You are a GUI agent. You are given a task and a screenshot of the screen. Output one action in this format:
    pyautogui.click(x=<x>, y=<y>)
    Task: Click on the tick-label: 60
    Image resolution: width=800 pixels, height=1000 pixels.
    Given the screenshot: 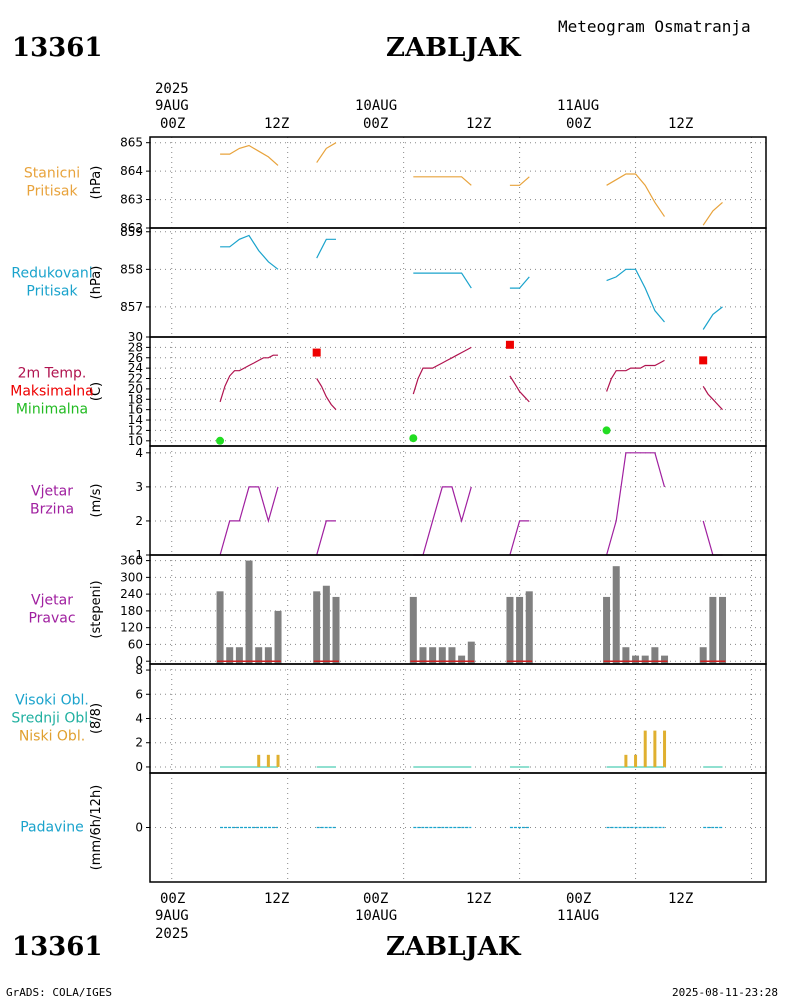 What is the action you would take?
    pyautogui.click(x=135, y=644)
    